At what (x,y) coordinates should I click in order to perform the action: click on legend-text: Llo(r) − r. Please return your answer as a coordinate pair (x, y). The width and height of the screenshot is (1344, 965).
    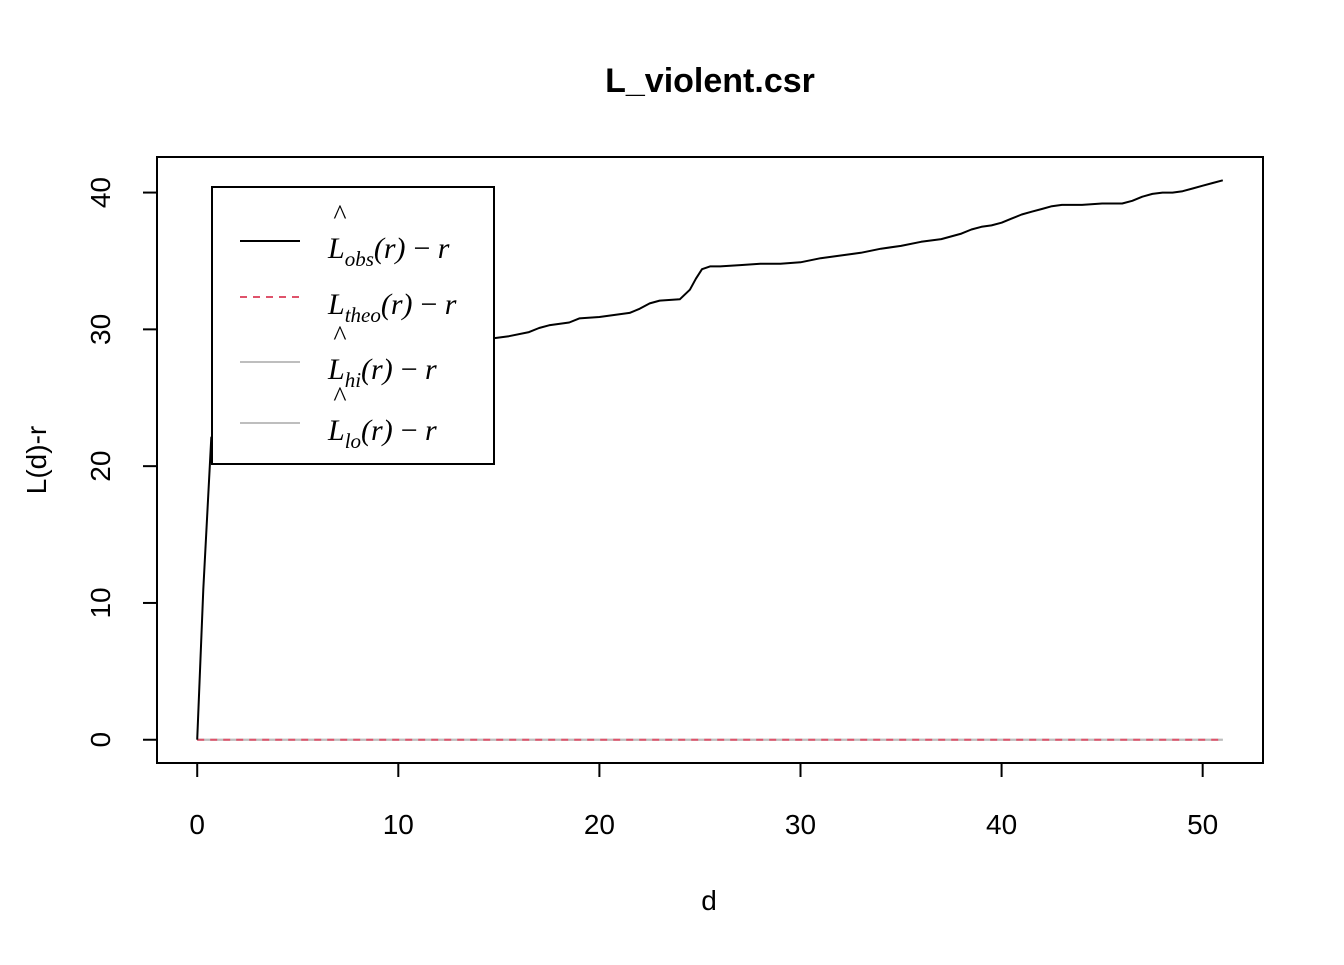
    Looking at the image, I should click on (382, 433).